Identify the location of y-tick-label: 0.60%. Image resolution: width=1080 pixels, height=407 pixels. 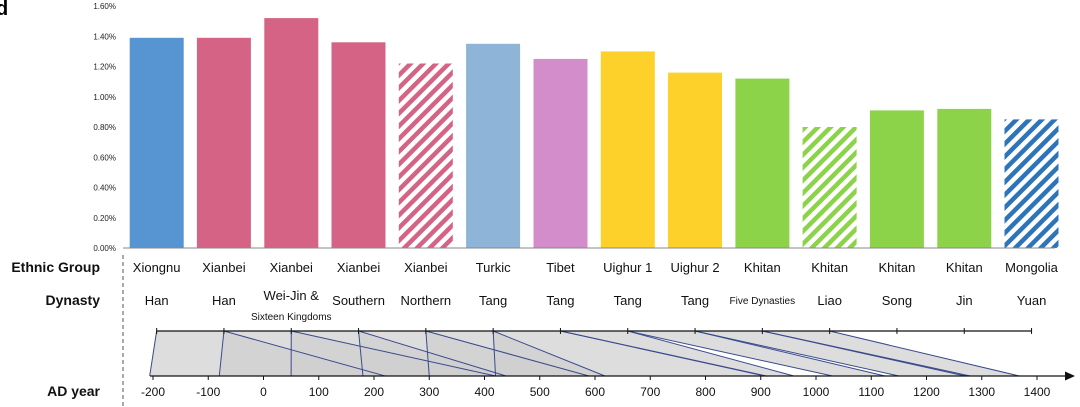
(104, 157).